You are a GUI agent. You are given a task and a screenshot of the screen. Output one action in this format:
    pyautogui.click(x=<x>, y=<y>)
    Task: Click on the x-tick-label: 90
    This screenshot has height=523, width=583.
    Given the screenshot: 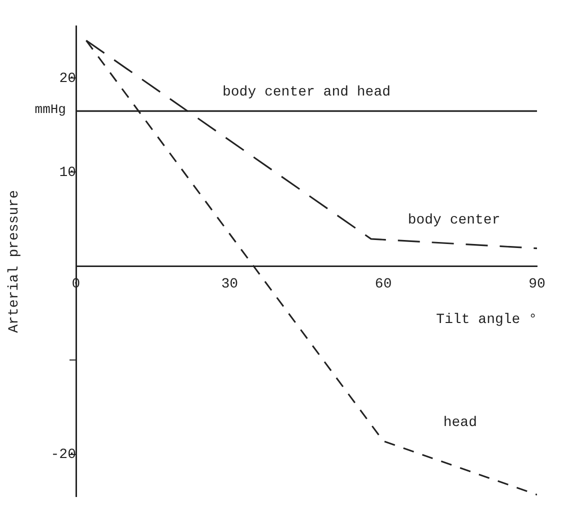 What is the action you would take?
    pyautogui.click(x=537, y=284)
    